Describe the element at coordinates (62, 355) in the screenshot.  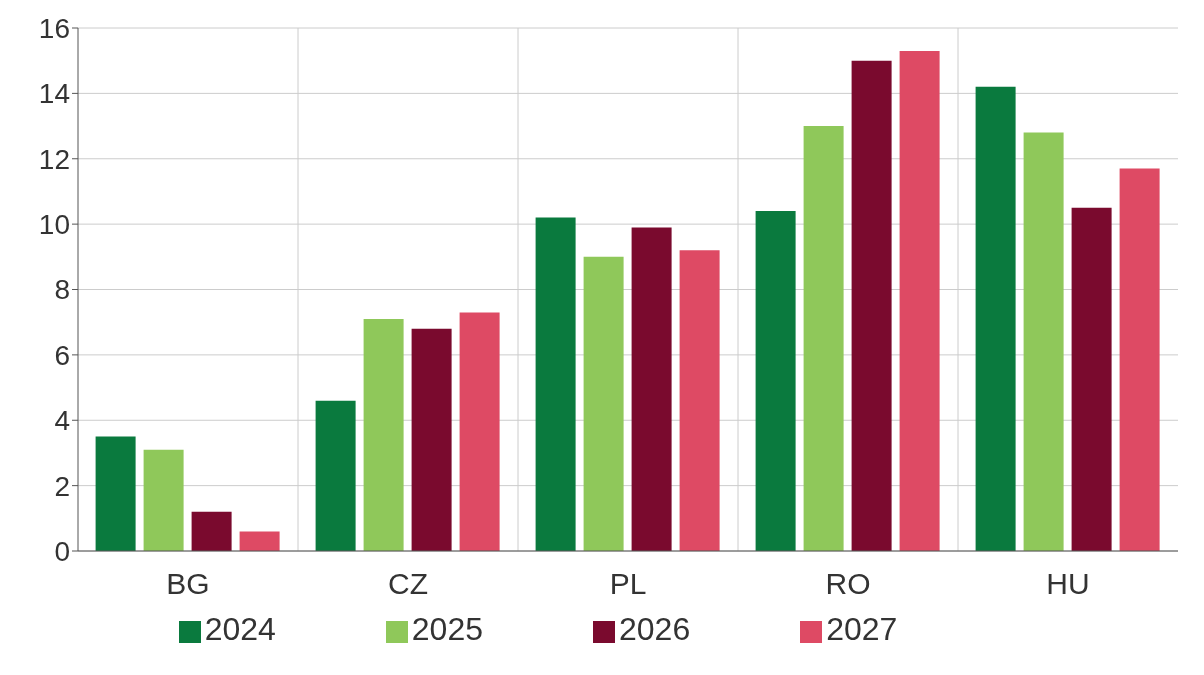
I see `y-tick-label: 6` at that location.